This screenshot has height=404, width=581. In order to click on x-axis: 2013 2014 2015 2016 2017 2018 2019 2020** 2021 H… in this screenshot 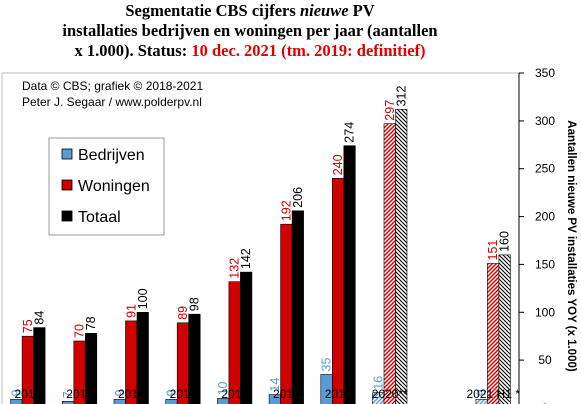, I will do `click(268, 394)`.